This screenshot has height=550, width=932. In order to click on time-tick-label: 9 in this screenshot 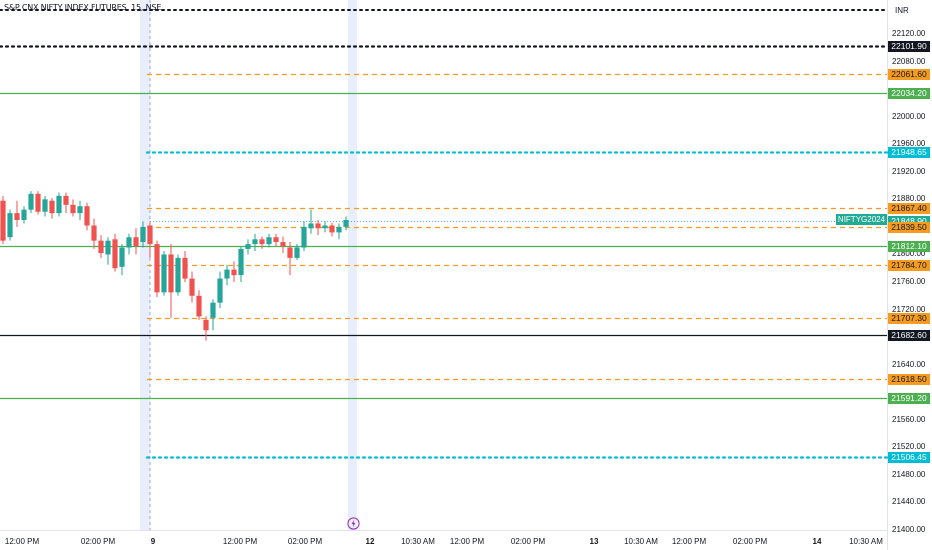, I will do `click(153, 541)`.